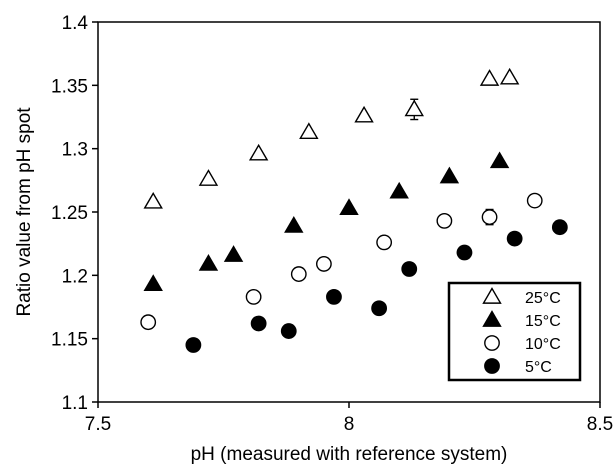 Image resolution: width=616 pixels, height=468 pixels. Describe the element at coordinates (543, 321) in the screenshot. I see `legend-label: 15°C` at that location.